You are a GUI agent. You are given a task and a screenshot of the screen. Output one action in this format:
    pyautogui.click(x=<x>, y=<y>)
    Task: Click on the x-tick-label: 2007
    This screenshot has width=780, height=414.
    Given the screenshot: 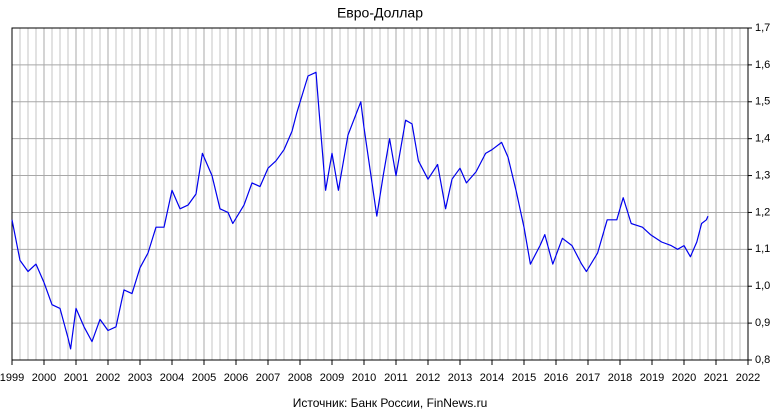 What is the action you would take?
    pyautogui.click(x=268, y=378)
    